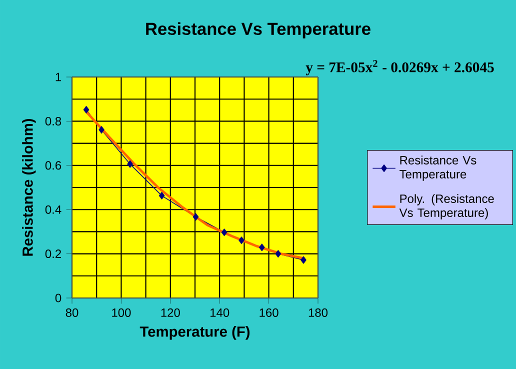  I want to click on x-tick-label: 100, so click(121, 312).